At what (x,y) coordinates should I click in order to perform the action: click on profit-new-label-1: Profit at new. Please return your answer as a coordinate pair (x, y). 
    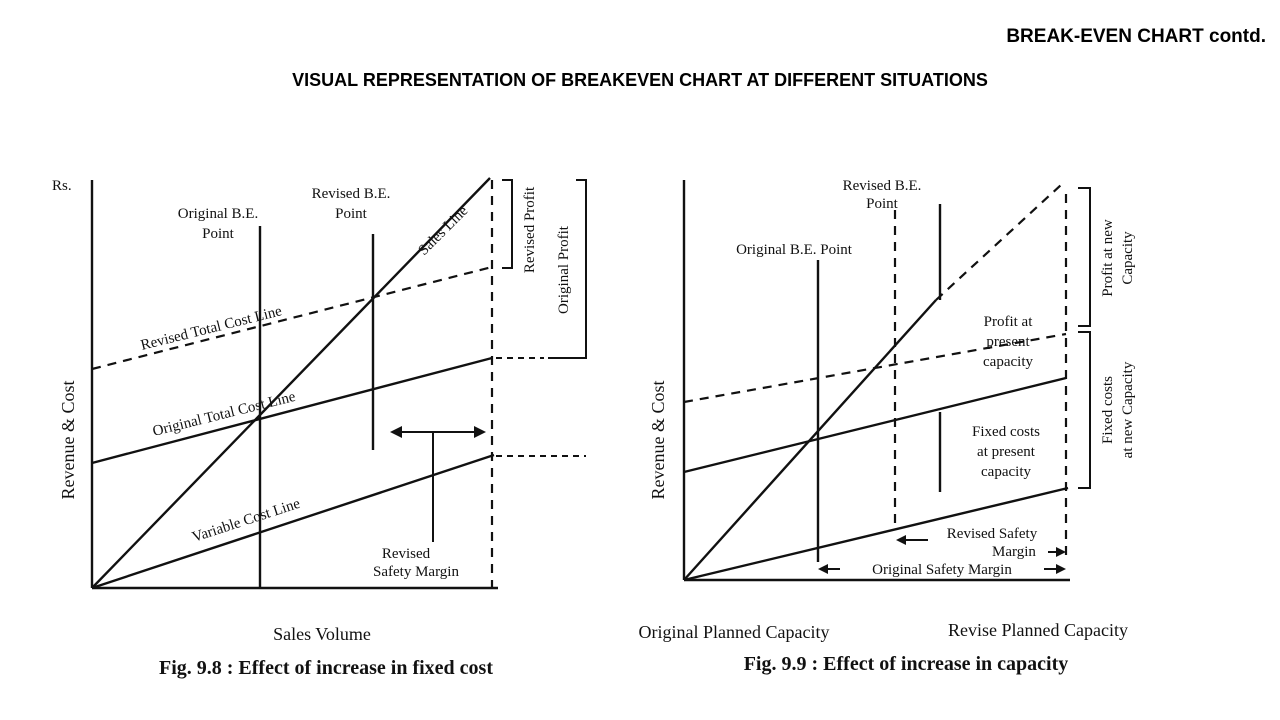
    Looking at the image, I should click on (1108, 258).